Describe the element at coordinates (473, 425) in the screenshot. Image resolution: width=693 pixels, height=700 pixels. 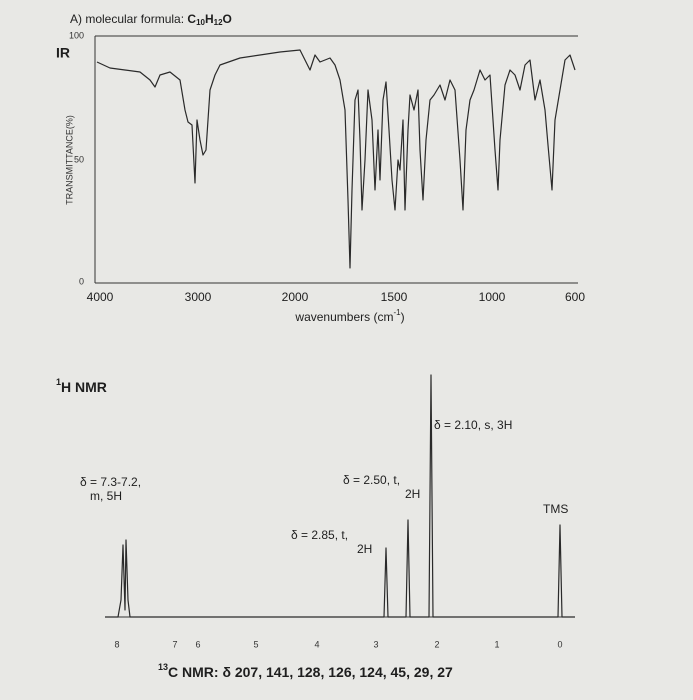
I see `annotation: δ = 2.10, s, 3H` at that location.